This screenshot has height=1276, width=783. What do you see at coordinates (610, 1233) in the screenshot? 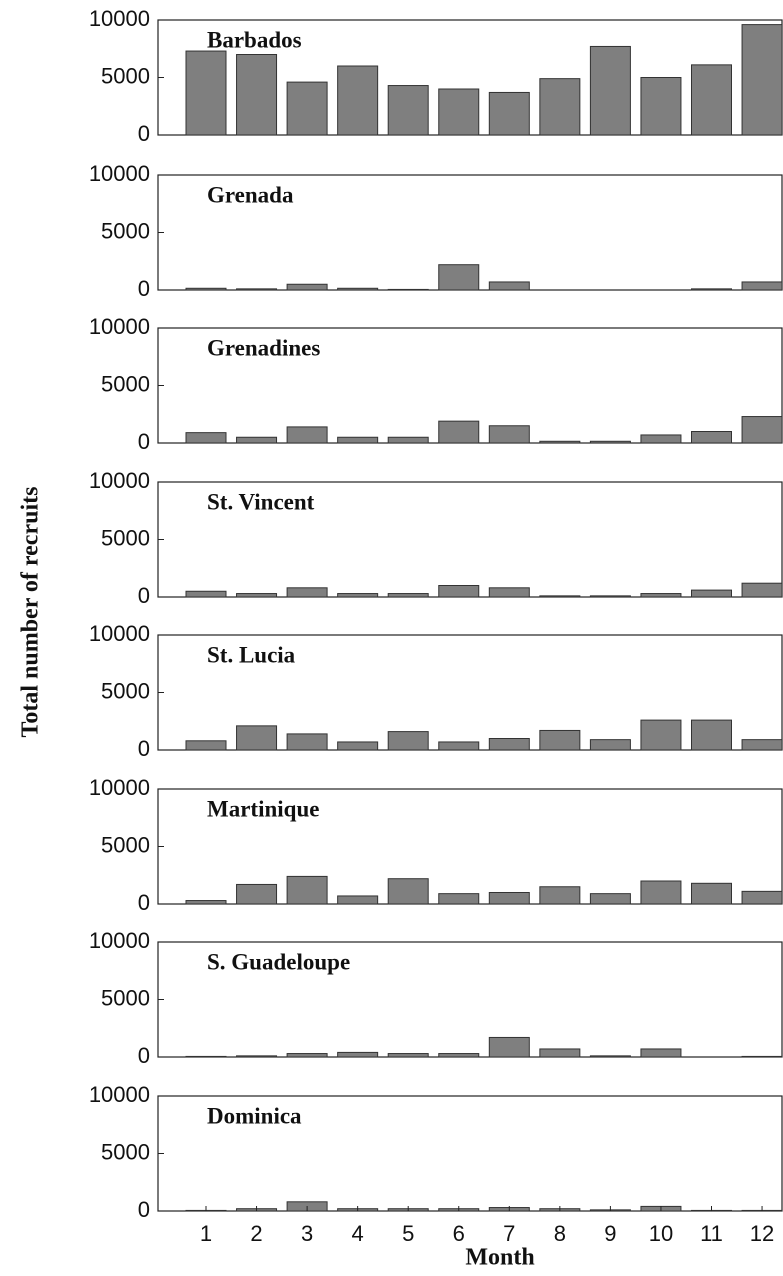
I see `x-tick-label: 9` at bounding box center [610, 1233].